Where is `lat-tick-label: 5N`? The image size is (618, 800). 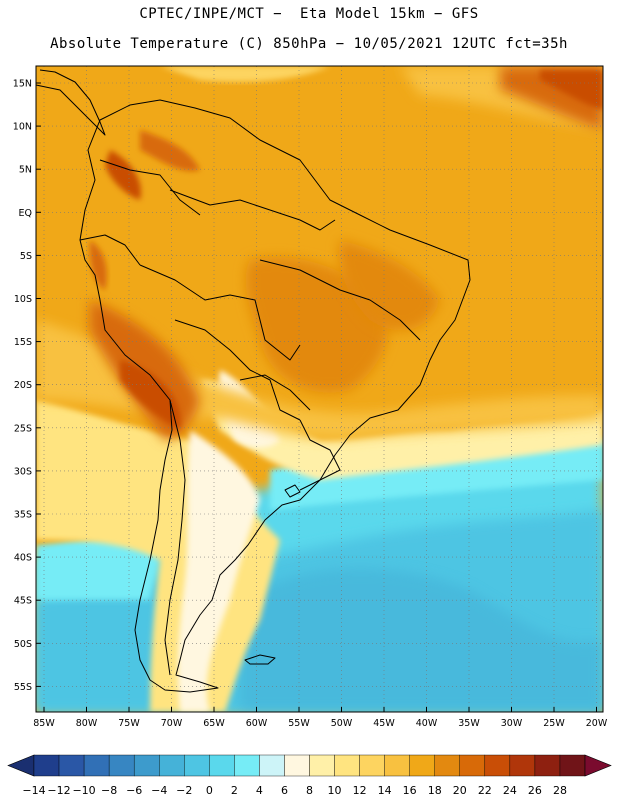 lat-tick-label: 5N is located at coordinates (25, 170).